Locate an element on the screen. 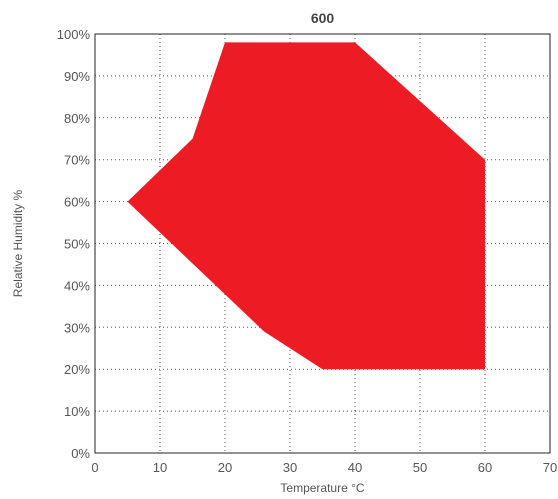  y-axis-ticks: 0% 10% 20% 30% 40% 50% 60% 70% 80% 90% 100% is located at coordinates (74, 244).